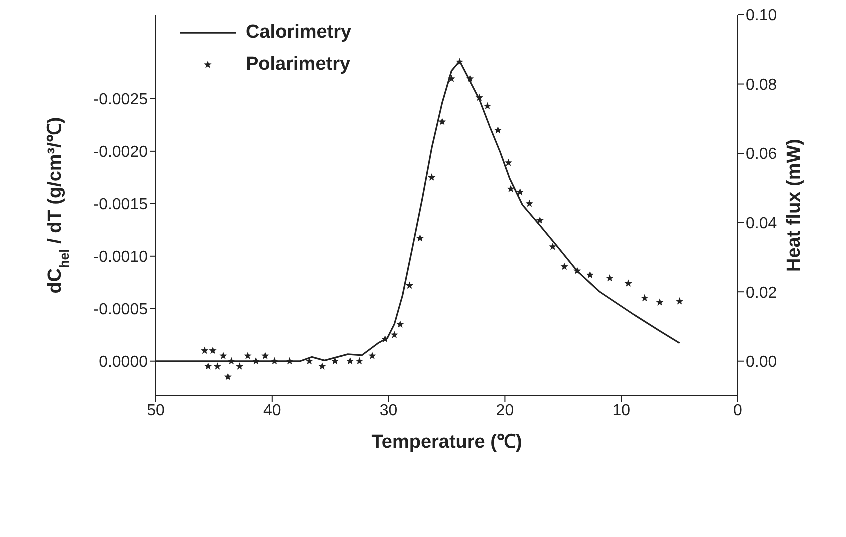 The width and height of the screenshot is (846, 537). What do you see at coordinates (762, 363) in the screenshot?
I see `y2-tick-label: 0.00` at bounding box center [762, 363].